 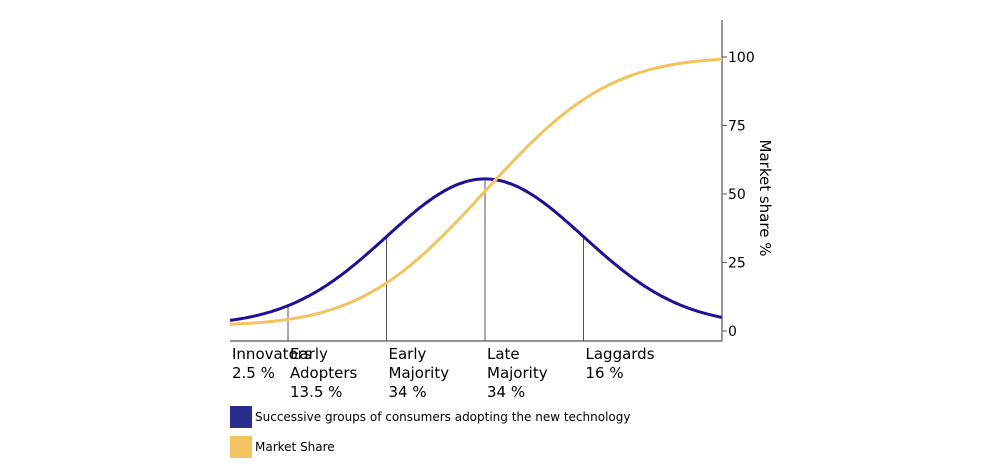 I want to click on segment-name-1-0: Early, so click(x=309, y=354).